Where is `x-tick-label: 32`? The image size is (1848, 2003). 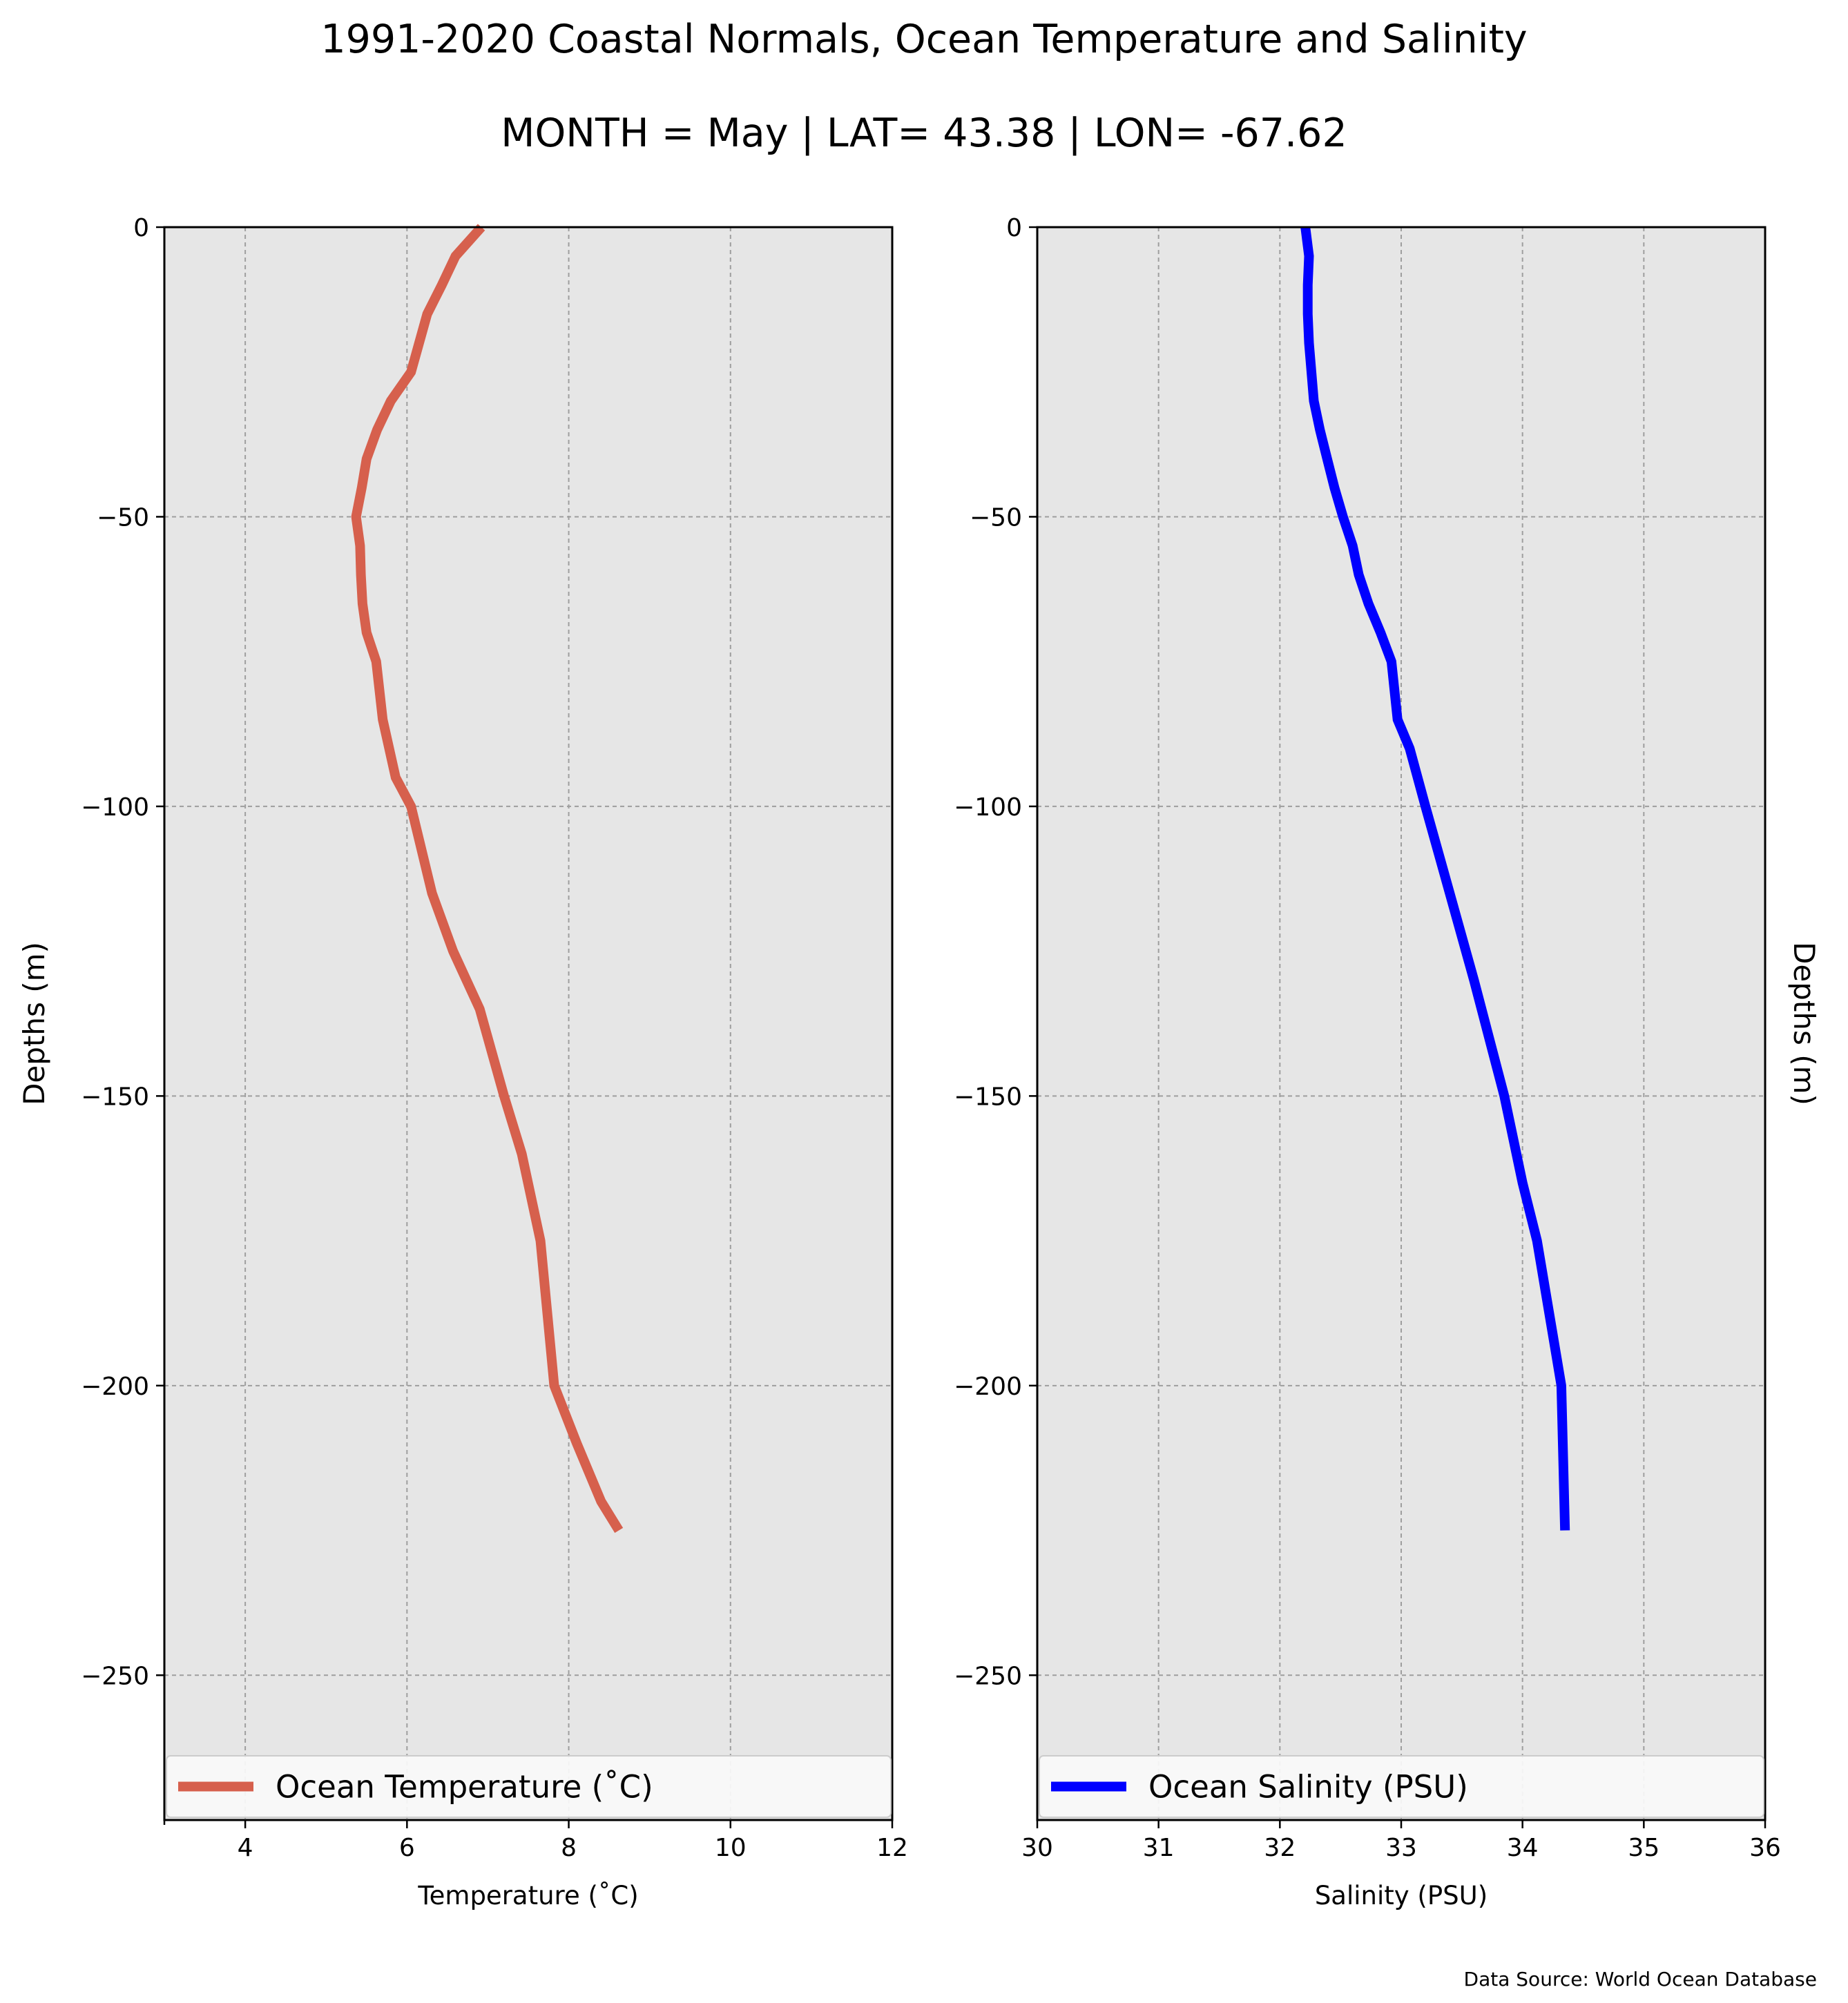
x-tick-label: 32 is located at coordinates (1280, 1848).